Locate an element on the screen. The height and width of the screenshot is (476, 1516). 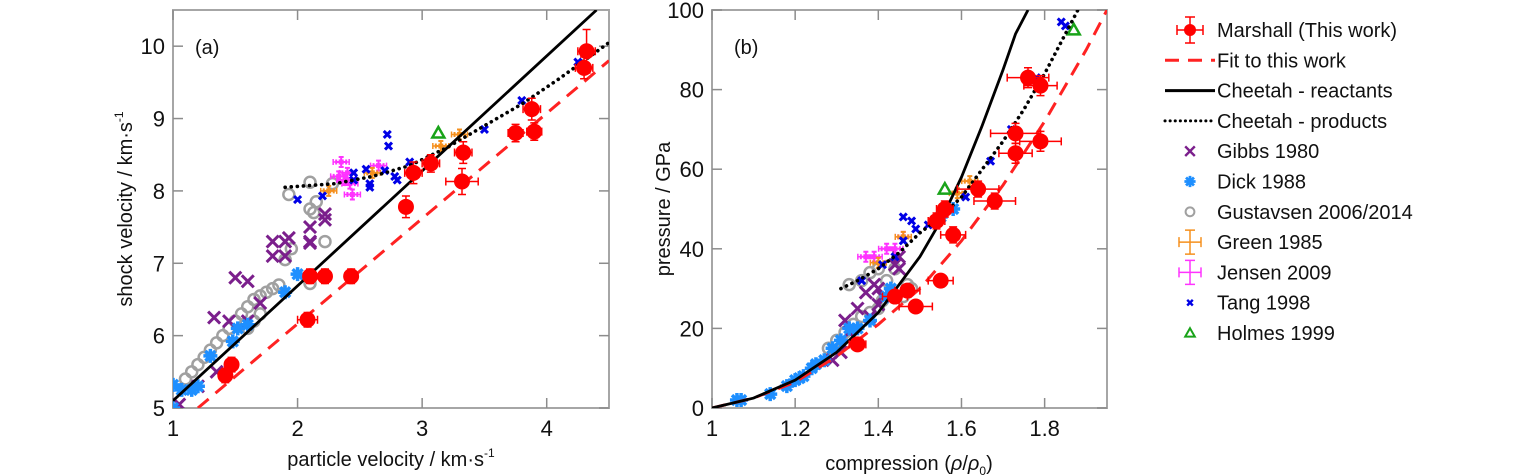
x-tick-label: 1.6 is located at coordinates (961, 428).